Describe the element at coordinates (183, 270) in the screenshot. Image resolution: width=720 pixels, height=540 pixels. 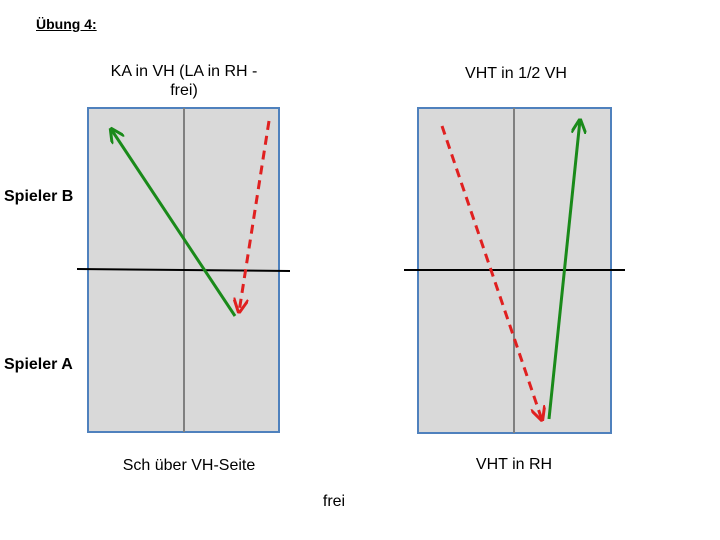
I see `net` at that location.